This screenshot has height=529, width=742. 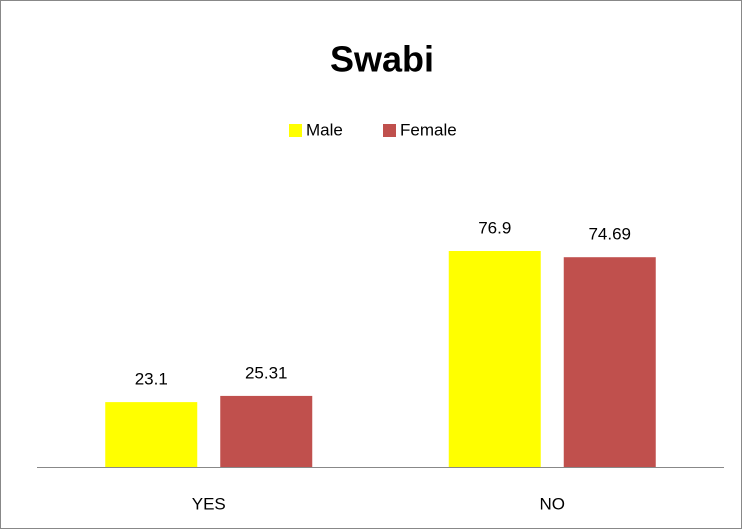 I want to click on data-label: 74.69, so click(x=609, y=234).